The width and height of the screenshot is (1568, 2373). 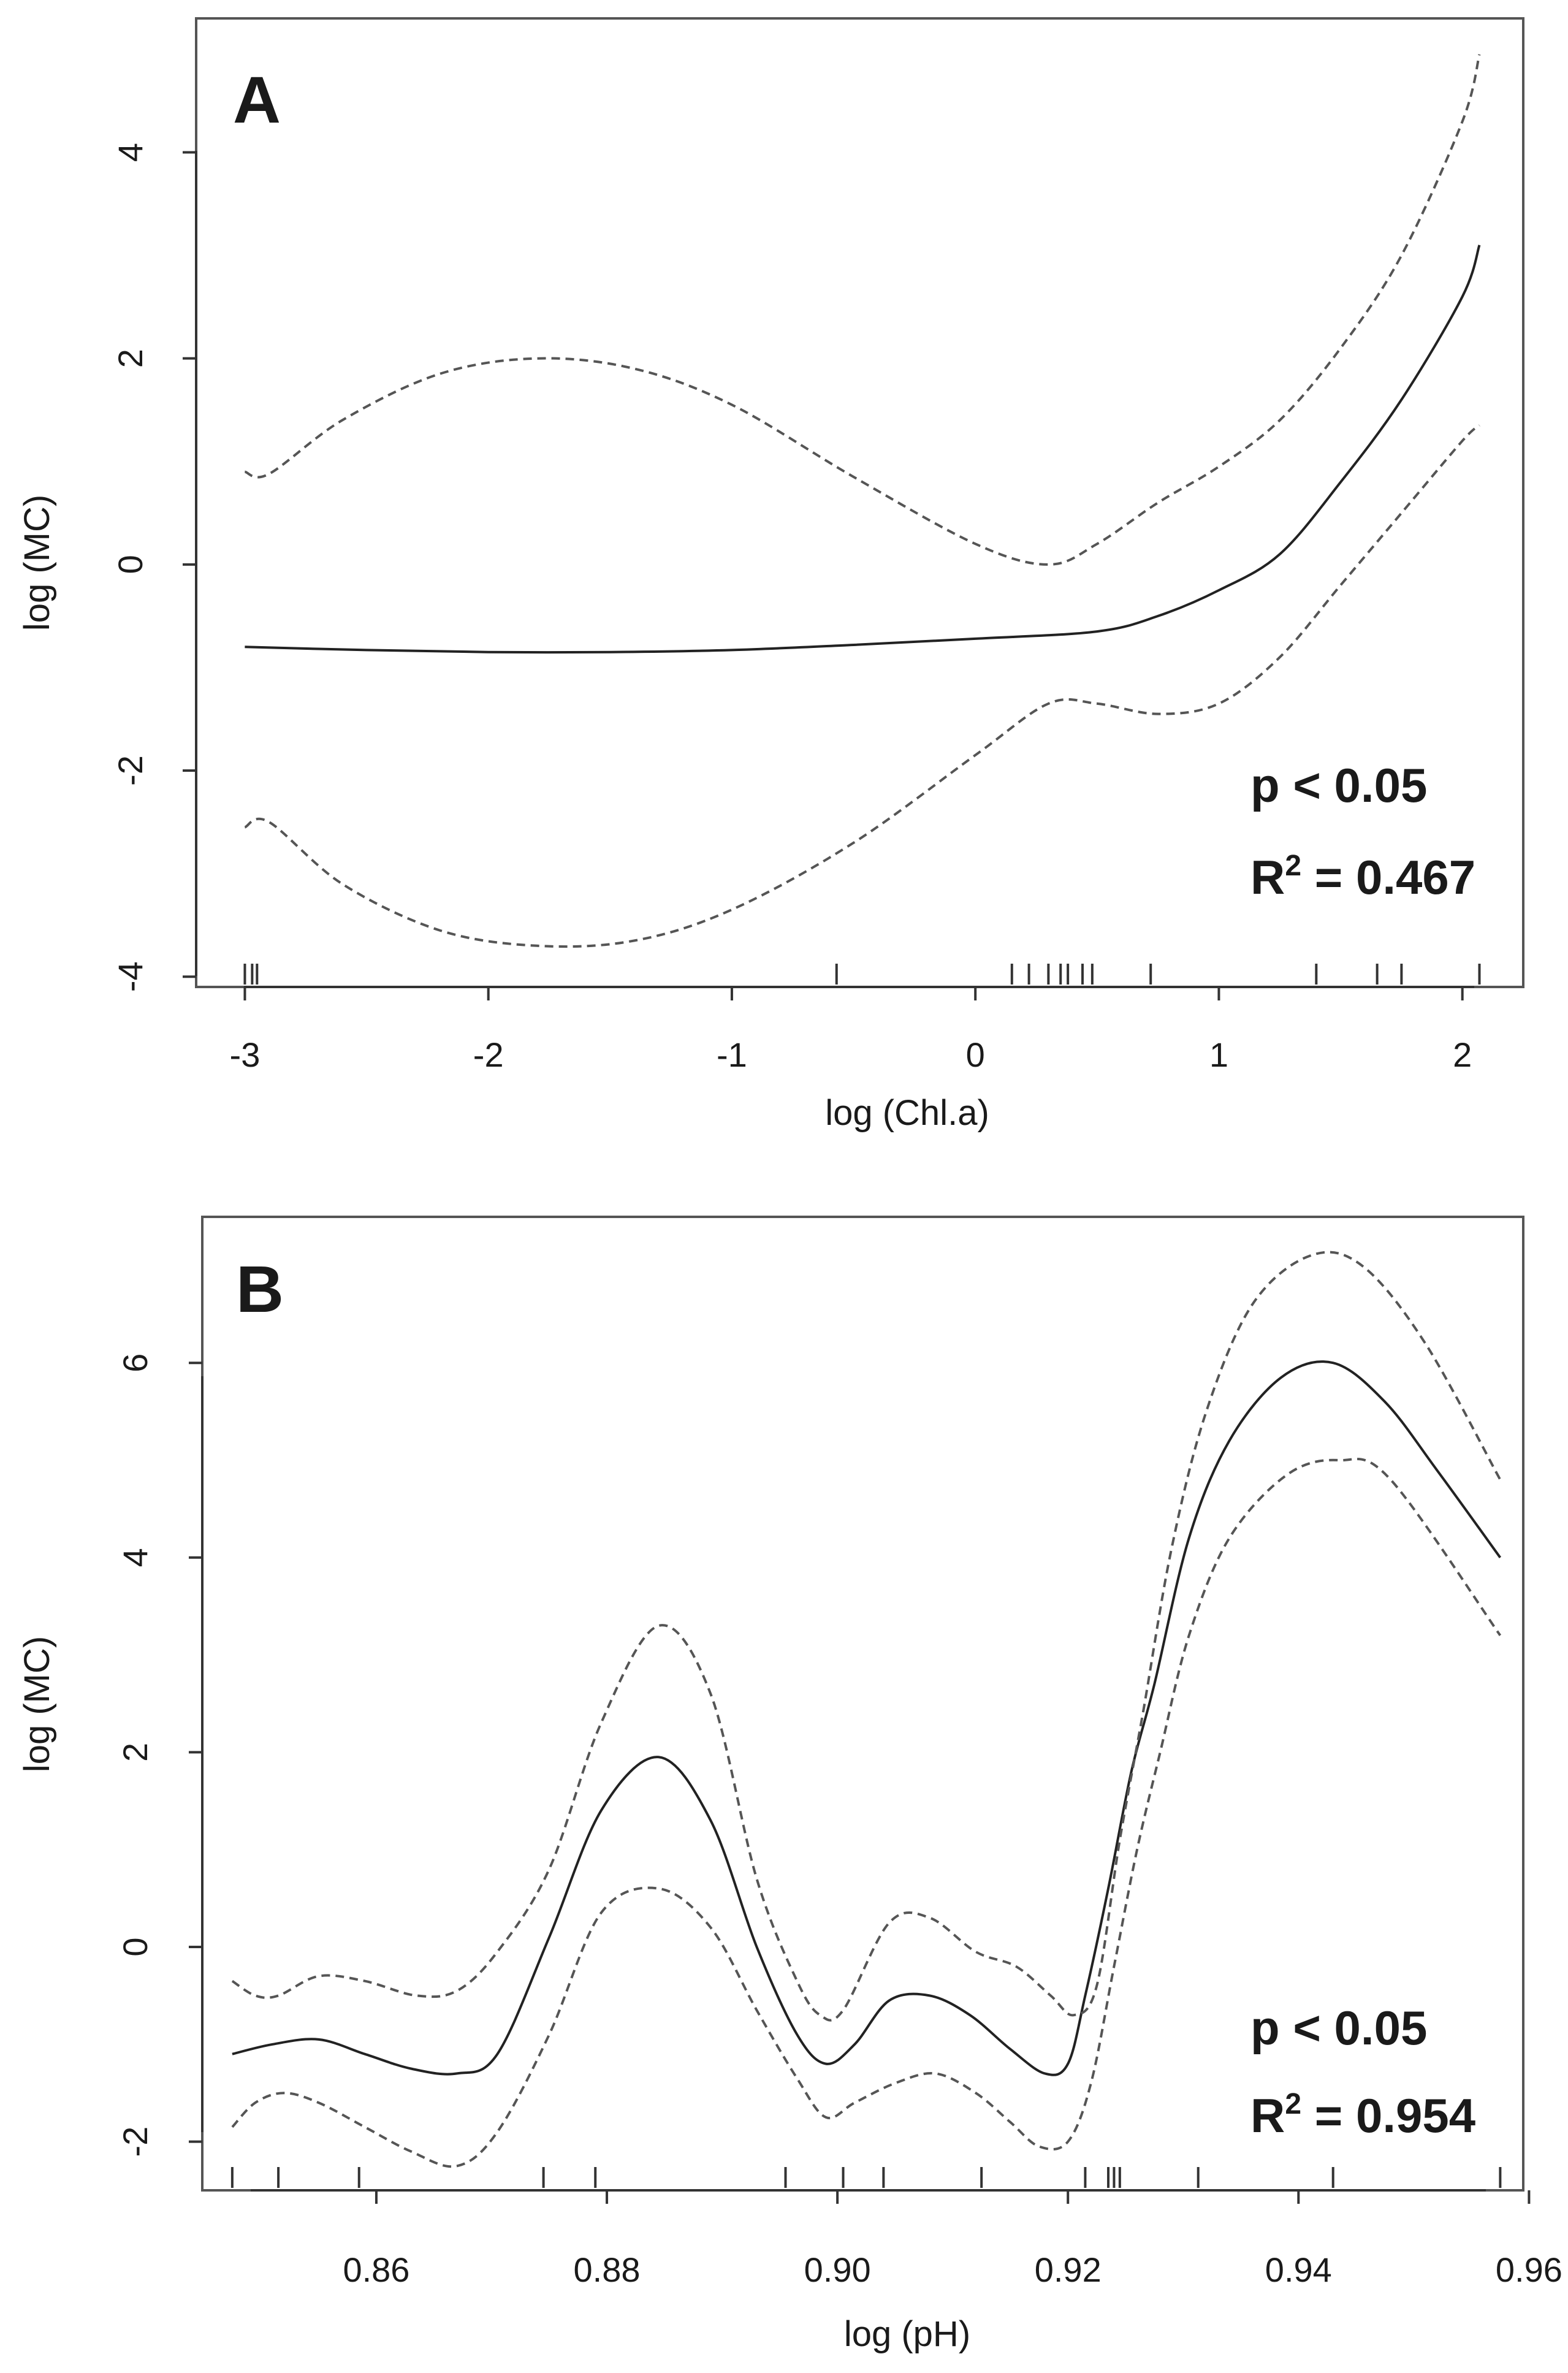 I want to click on panel-a-x-ticks: -3 -2 -1 0 1 2, so click(x=851, y=1031).